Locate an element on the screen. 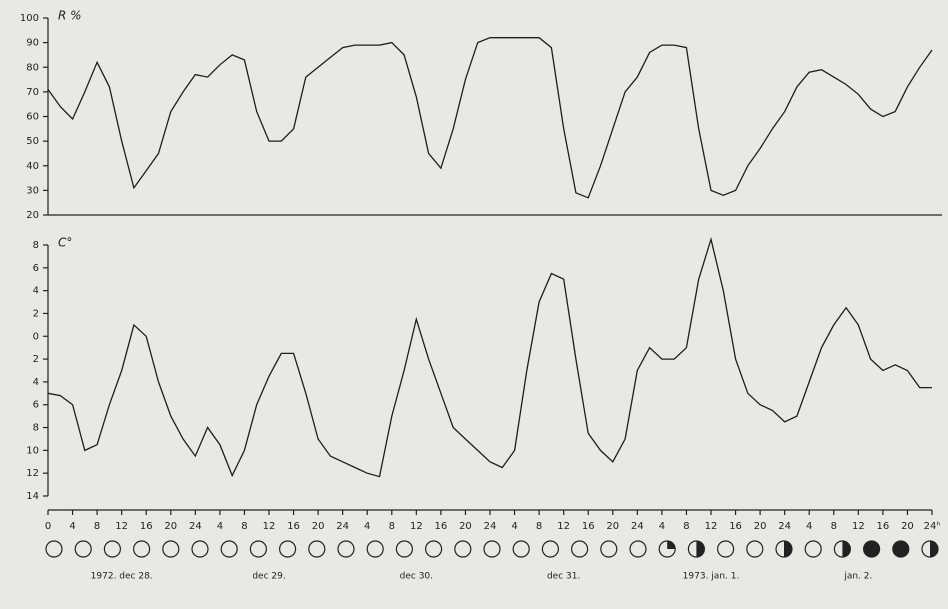 This screenshot has height=609, width=948. y-tick-label: 12 is located at coordinates (32, 473).